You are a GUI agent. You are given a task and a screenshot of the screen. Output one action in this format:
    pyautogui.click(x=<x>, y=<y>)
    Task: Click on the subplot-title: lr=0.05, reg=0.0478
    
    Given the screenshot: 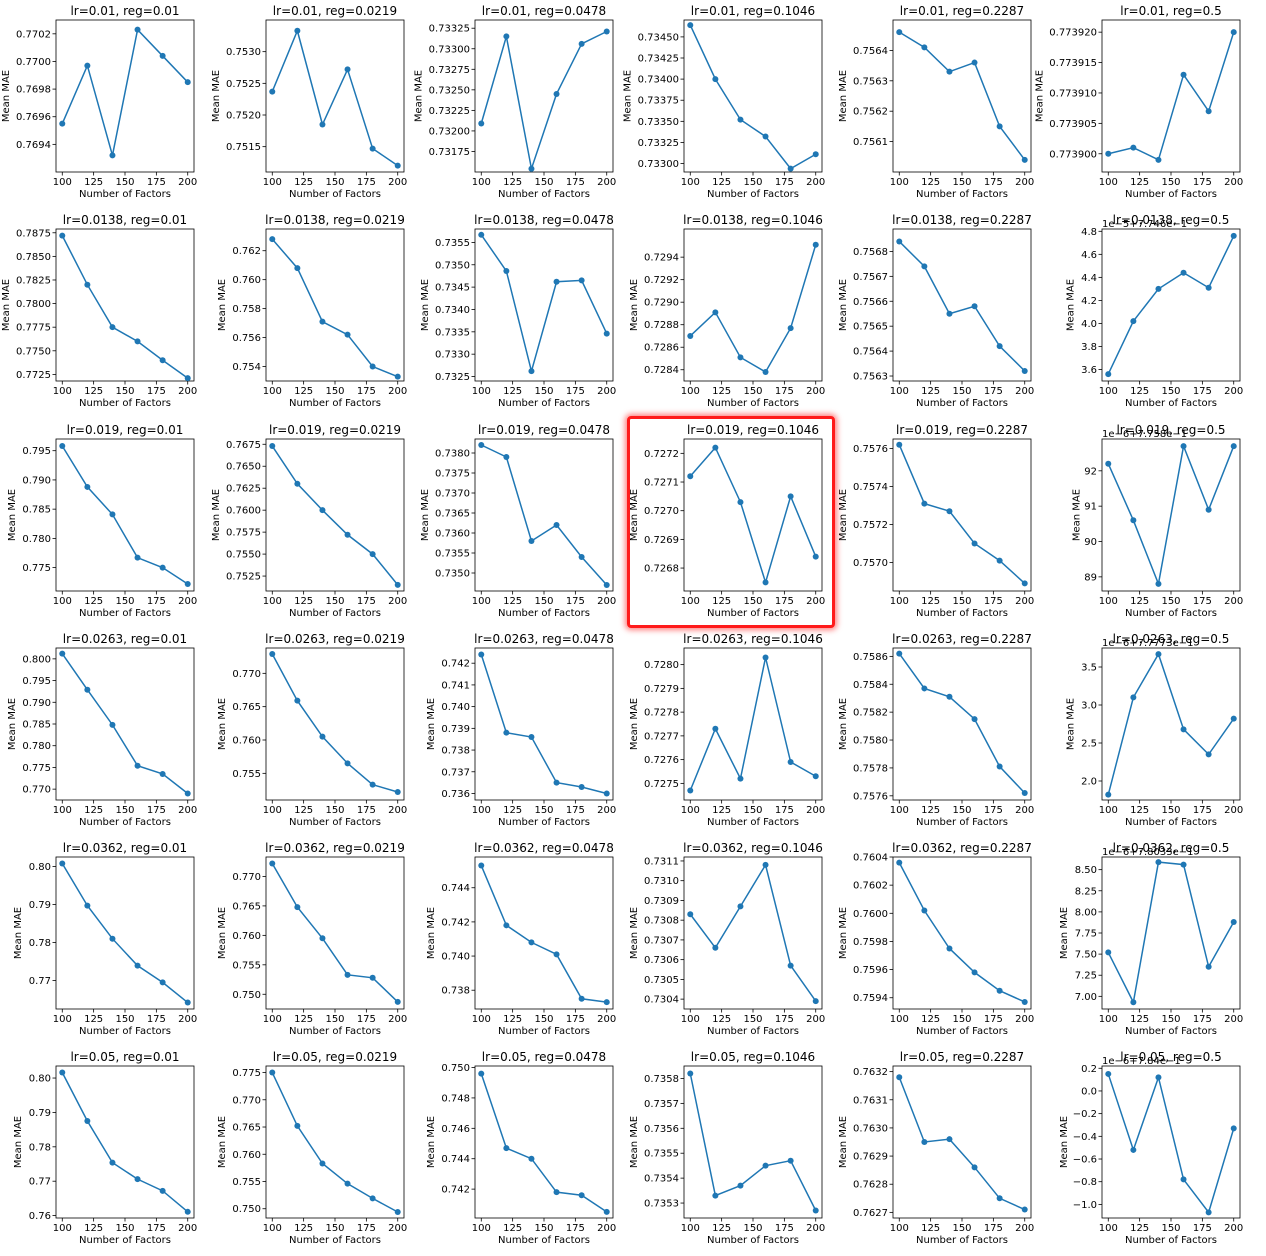 What is the action you would take?
    pyautogui.click(x=544, y=1057)
    